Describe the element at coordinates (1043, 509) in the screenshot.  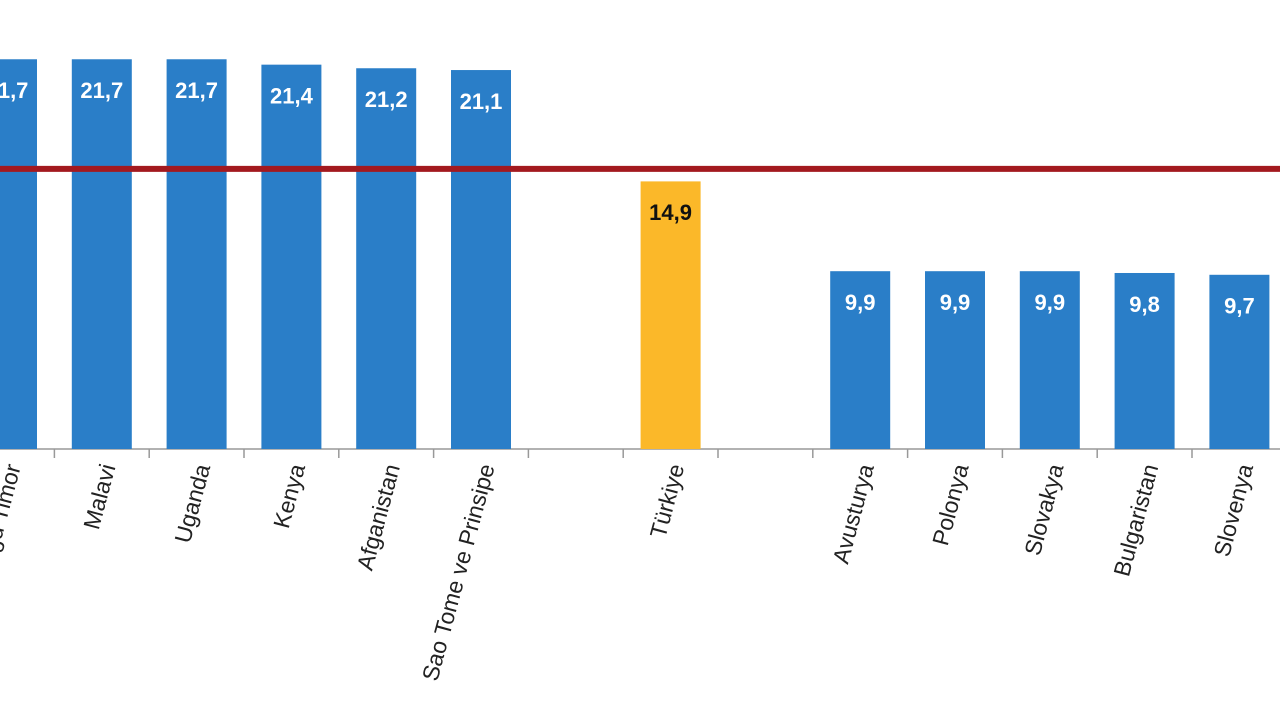
I see `x-tick-label: Slovakya` at that location.